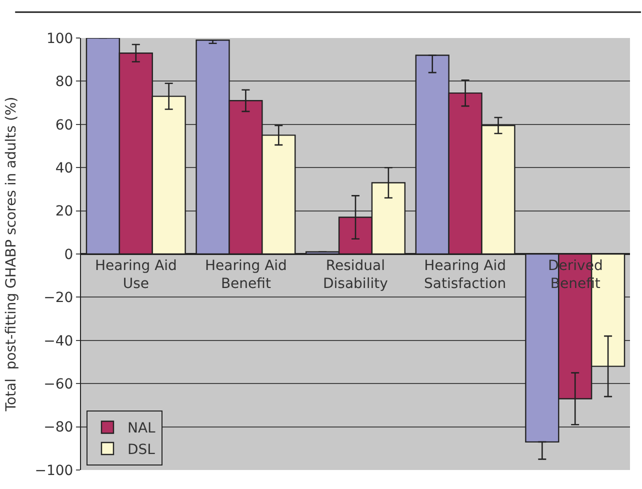 The width and height of the screenshot is (642, 489). I want to click on y-tick-label: 100, so click(60, 38).